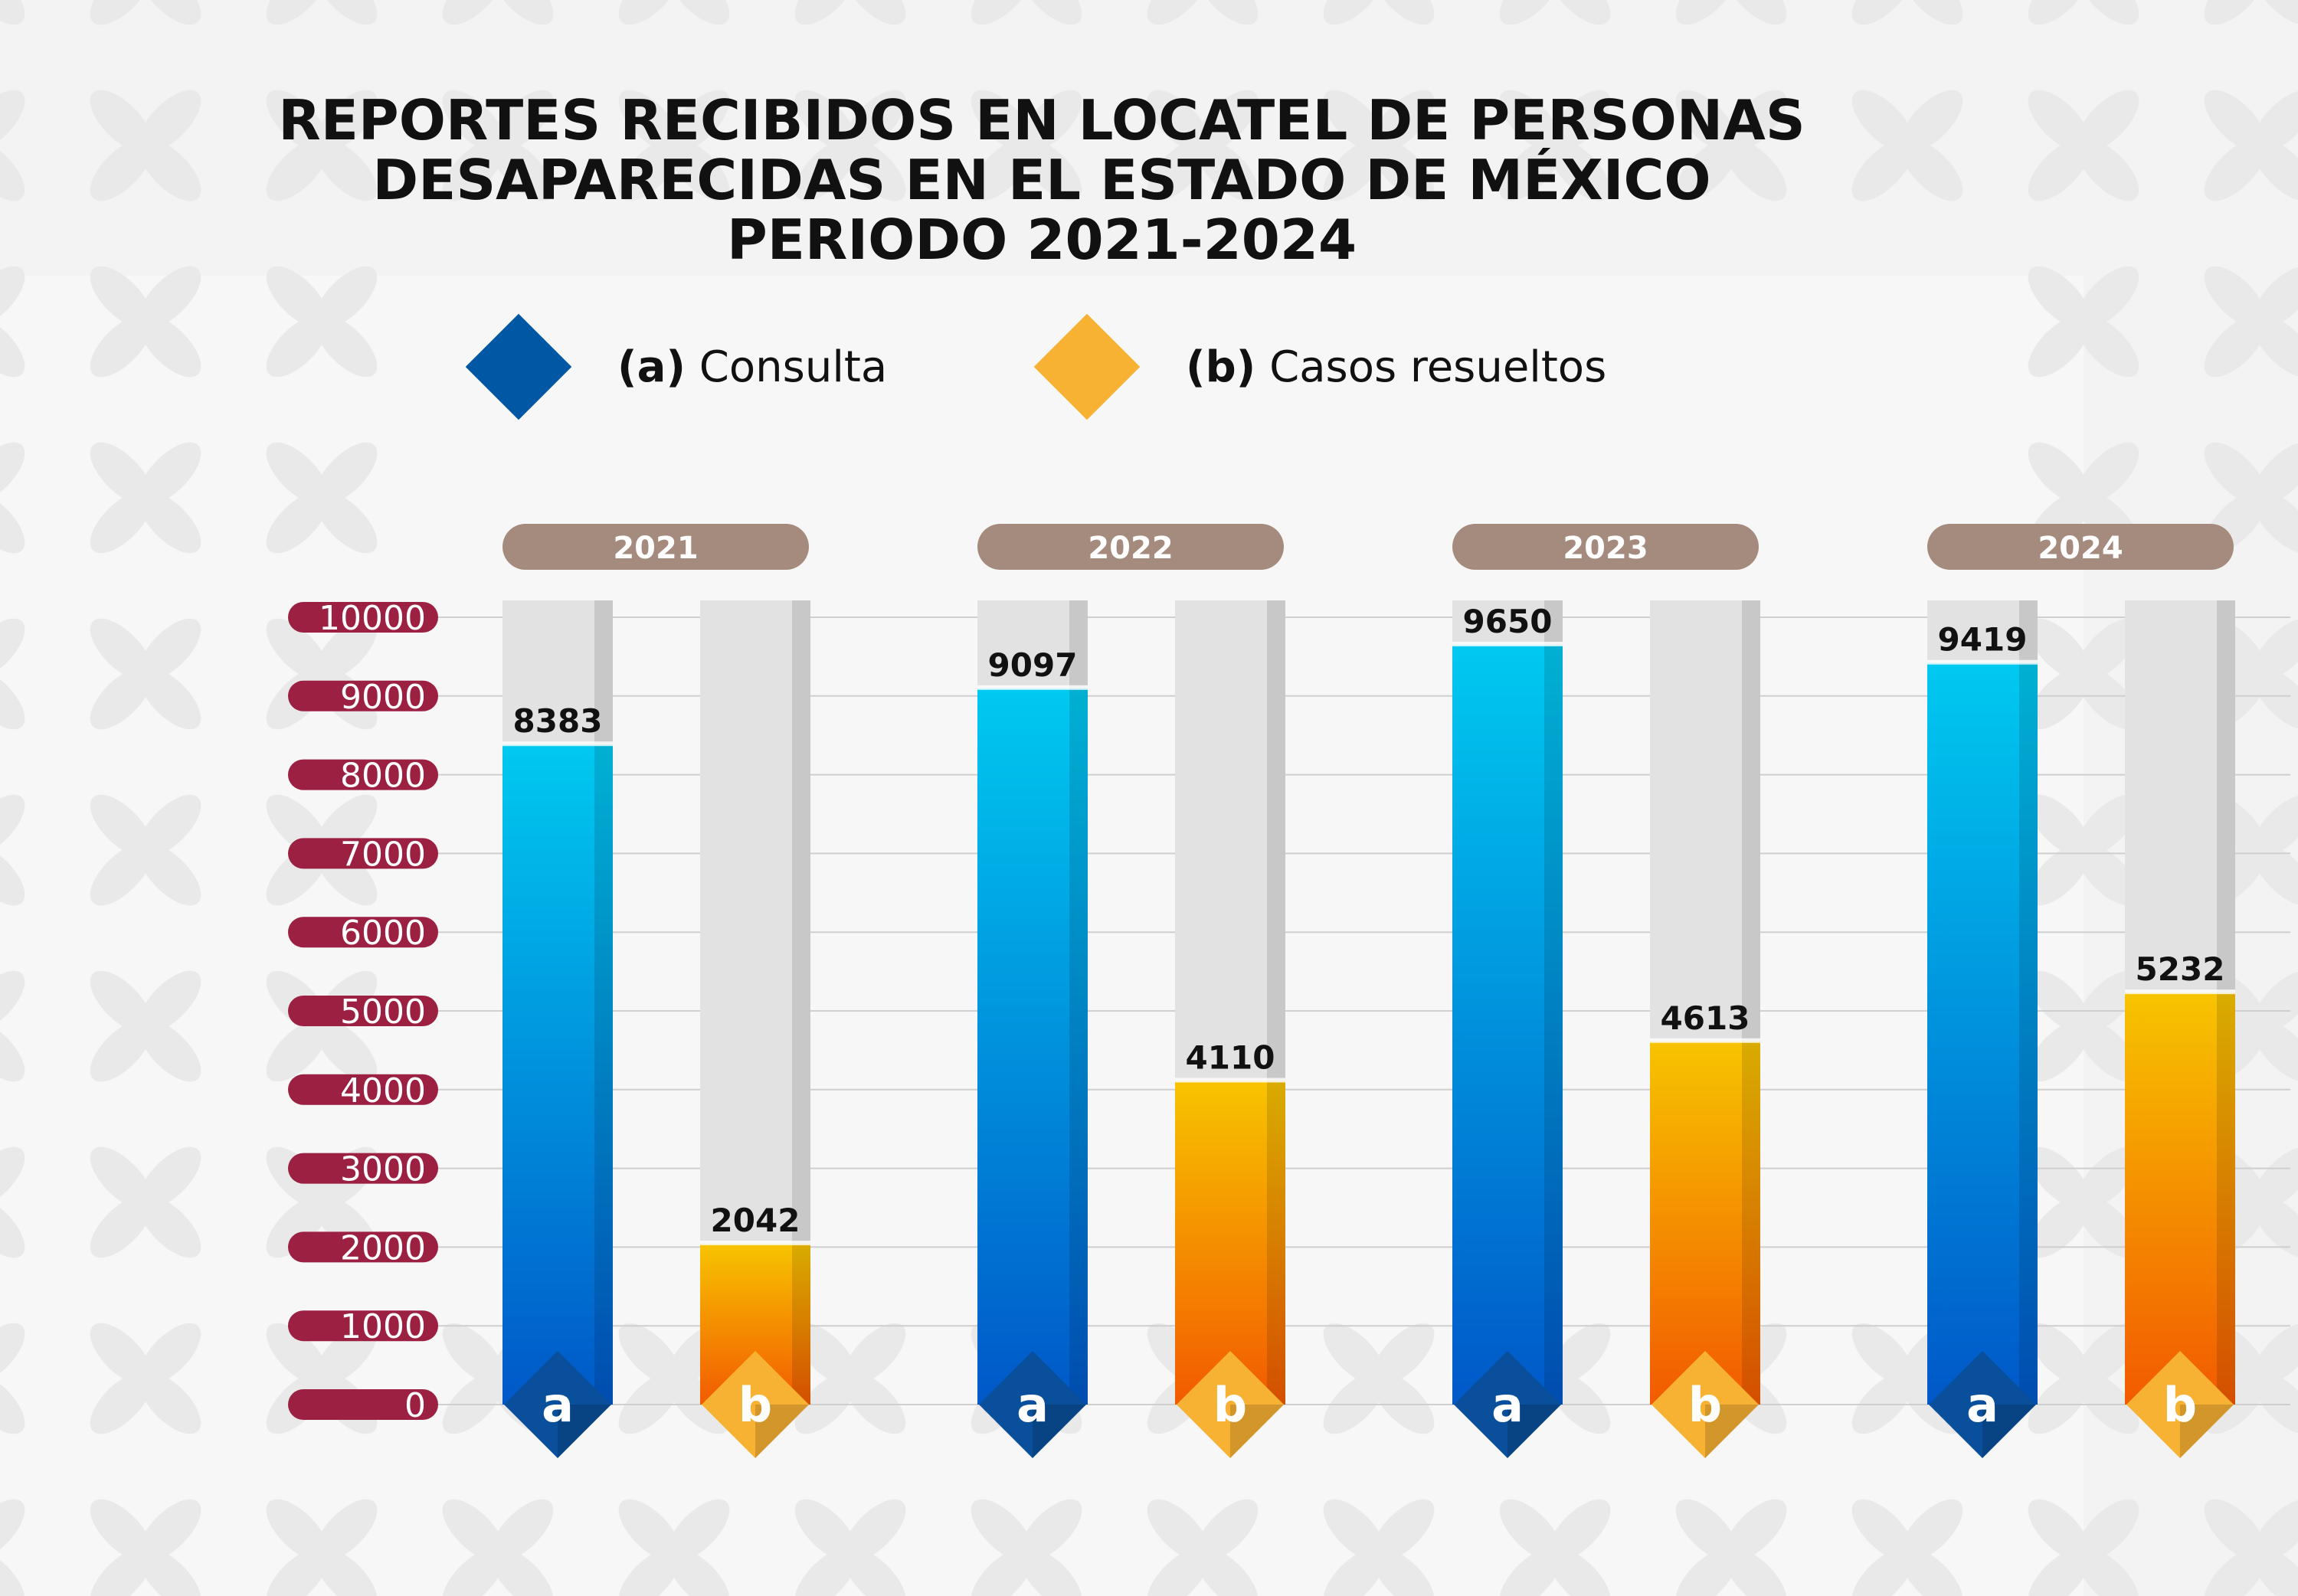 The width and height of the screenshot is (2298, 1596). What do you see at coordinates (2180, 969) in the screenshot?
I see `data-label: 5232` at bounding box center [2180, 969].